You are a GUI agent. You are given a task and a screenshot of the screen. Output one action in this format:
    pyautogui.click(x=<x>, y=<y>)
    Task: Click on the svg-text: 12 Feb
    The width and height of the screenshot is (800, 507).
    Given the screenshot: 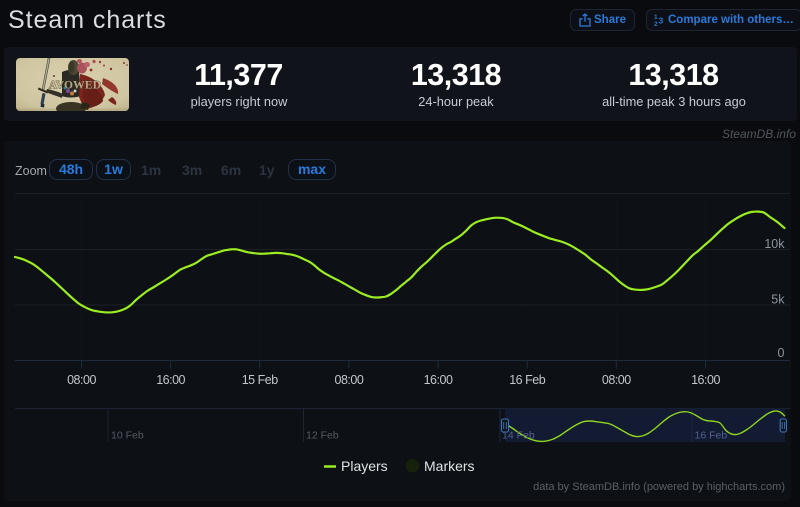 What is the action you would take?
    pyautogui.click(x=322, y=436)
    